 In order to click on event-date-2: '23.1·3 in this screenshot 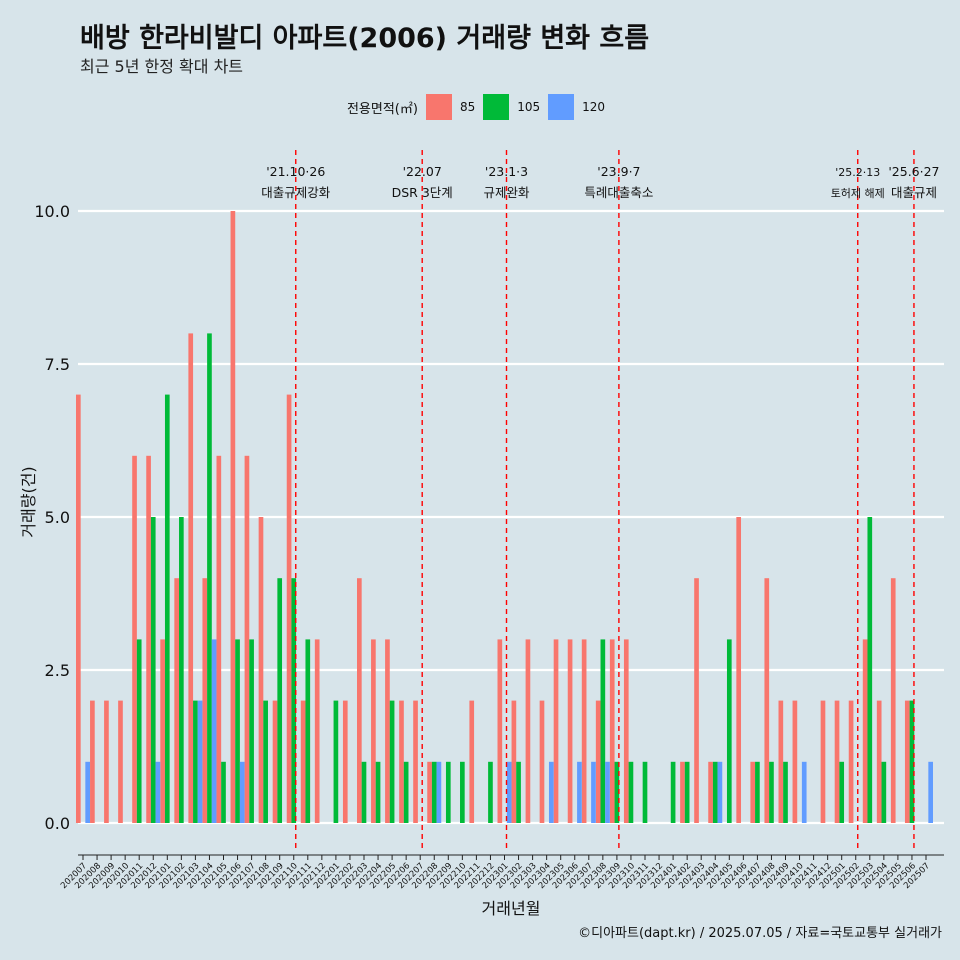, I will do `click(506, 171)`.